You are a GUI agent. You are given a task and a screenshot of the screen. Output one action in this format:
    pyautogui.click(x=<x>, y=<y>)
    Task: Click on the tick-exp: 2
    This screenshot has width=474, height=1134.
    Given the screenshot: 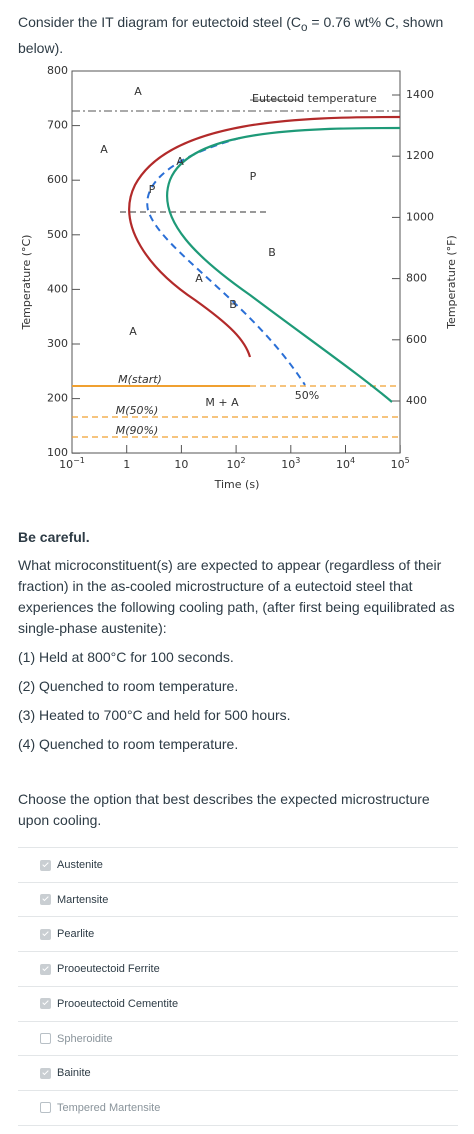 What is the action you would take?
    pyautogui.click(x=243, y=460)
    